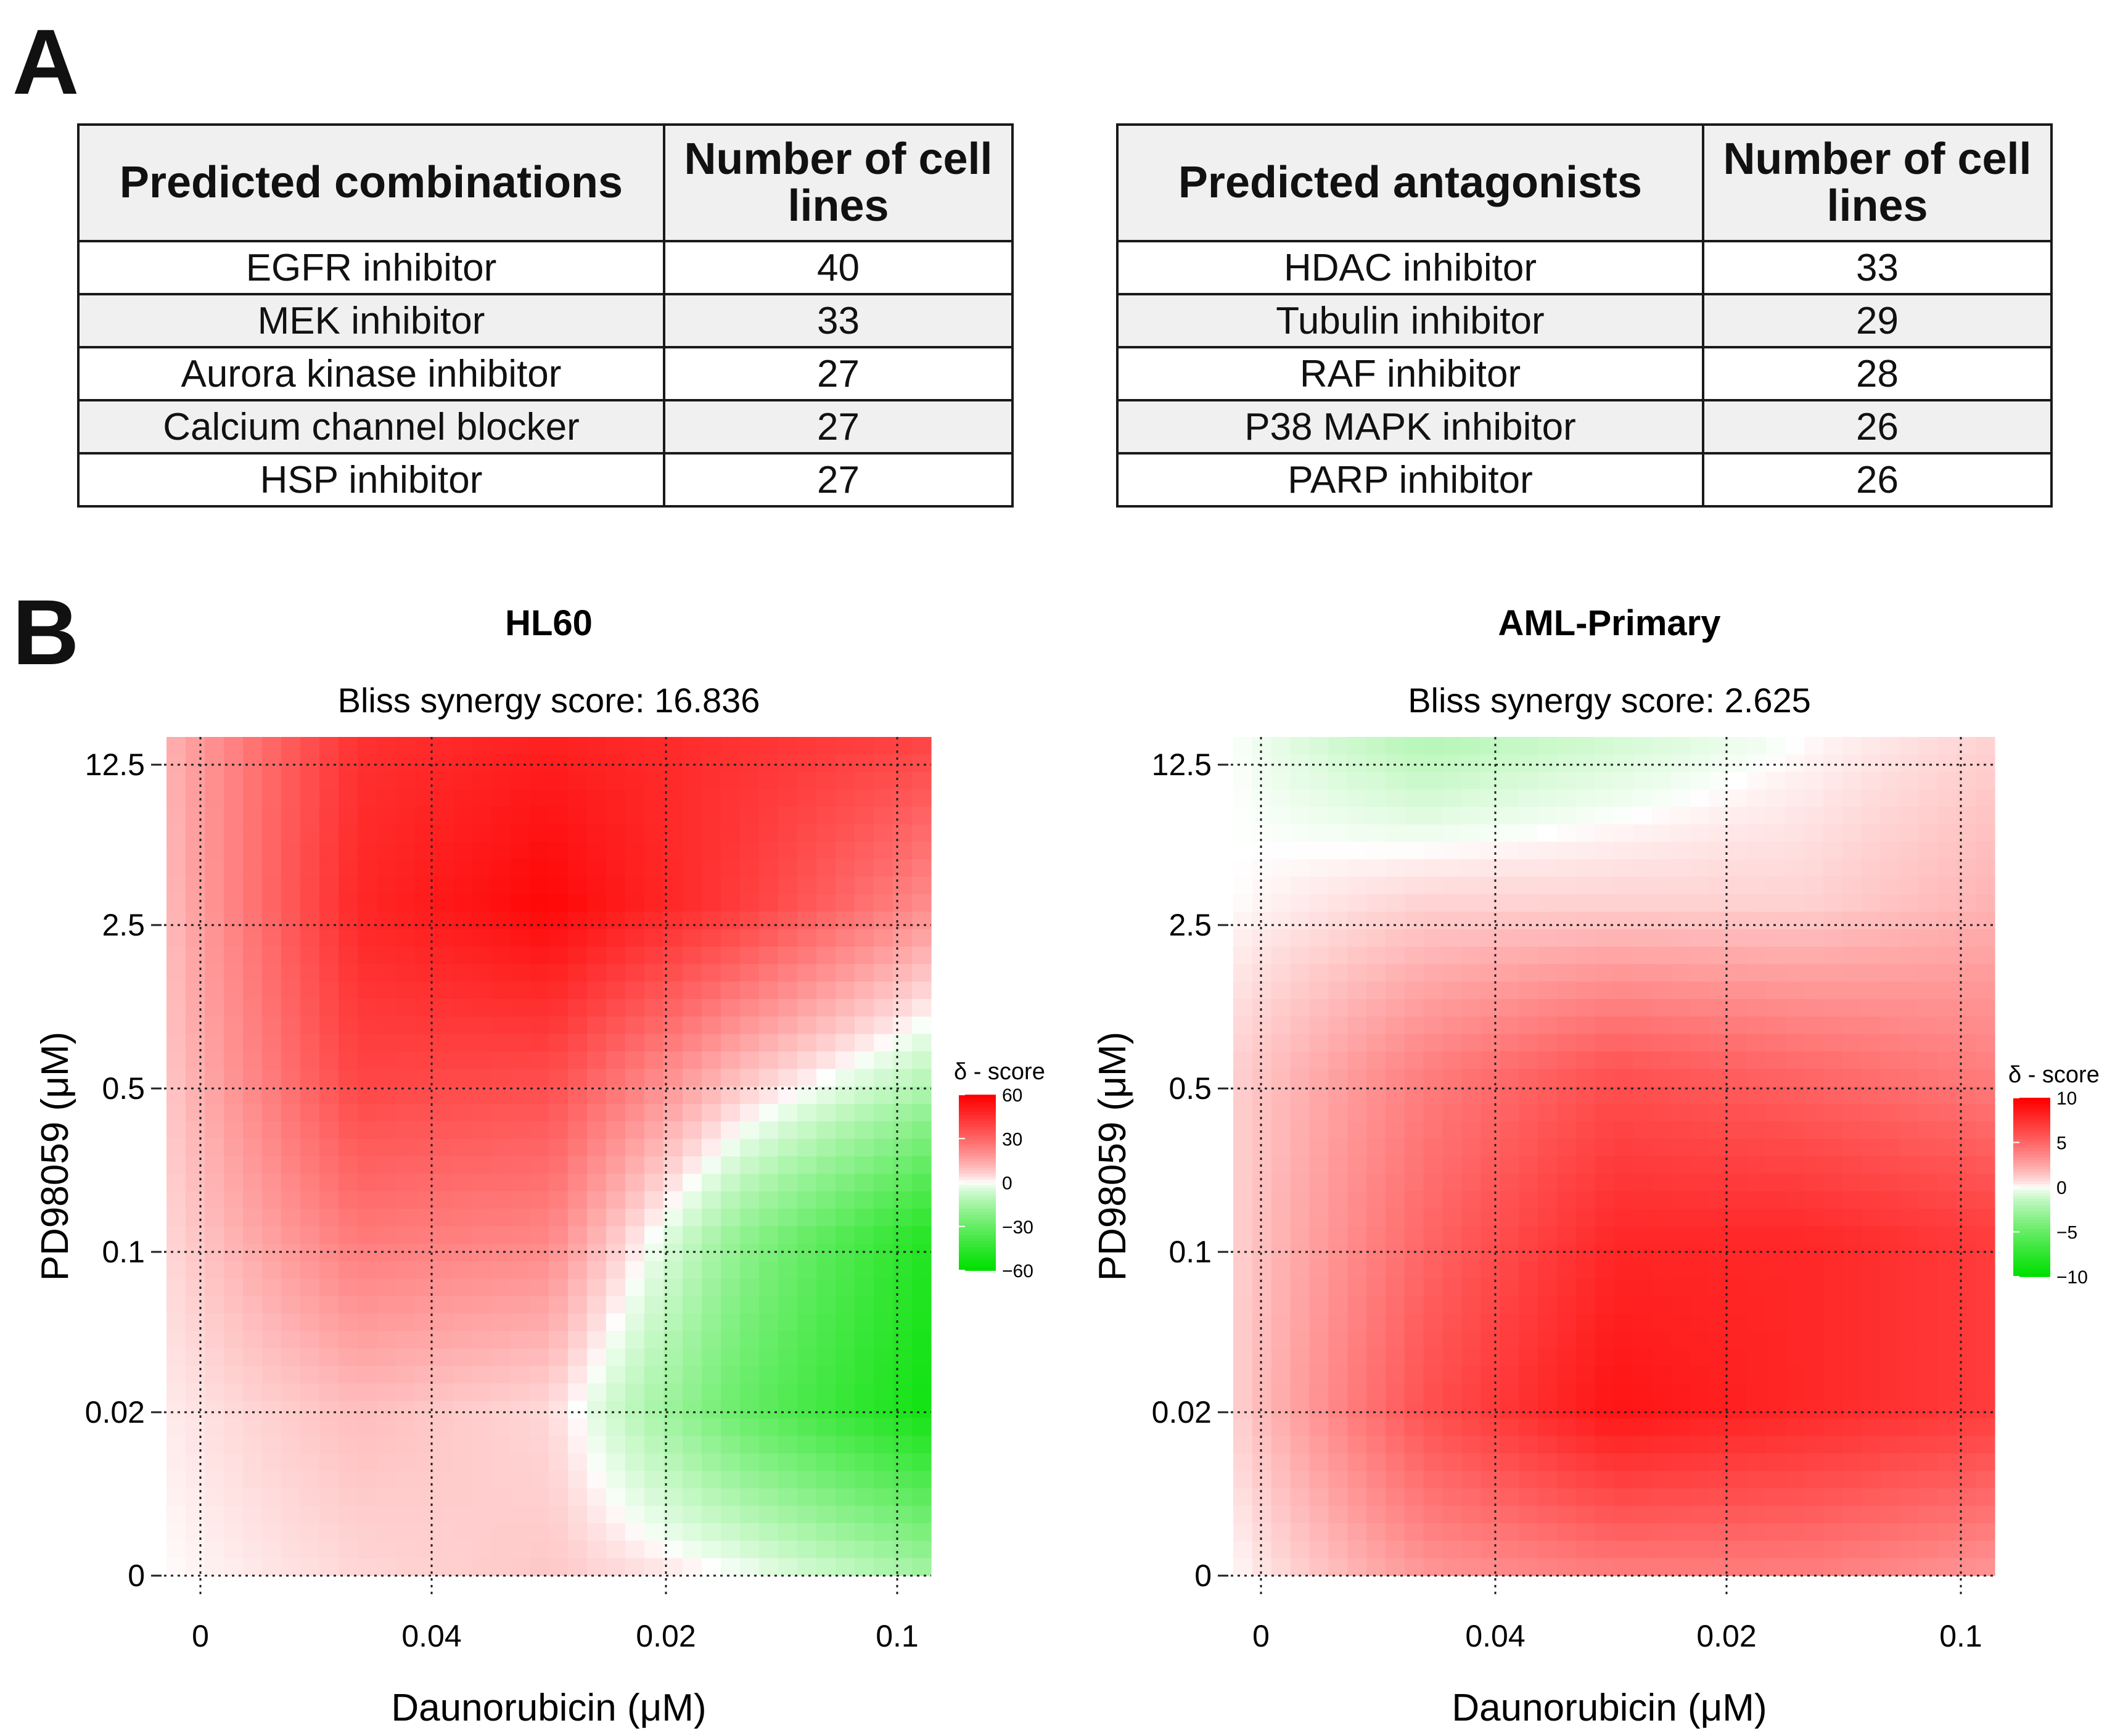 Image resolution: width=2115 pixels, height=1736 pixels. Describe the element at coordinates (1877, 373) in the screenshot. I see `table-cell: 28` at that location.